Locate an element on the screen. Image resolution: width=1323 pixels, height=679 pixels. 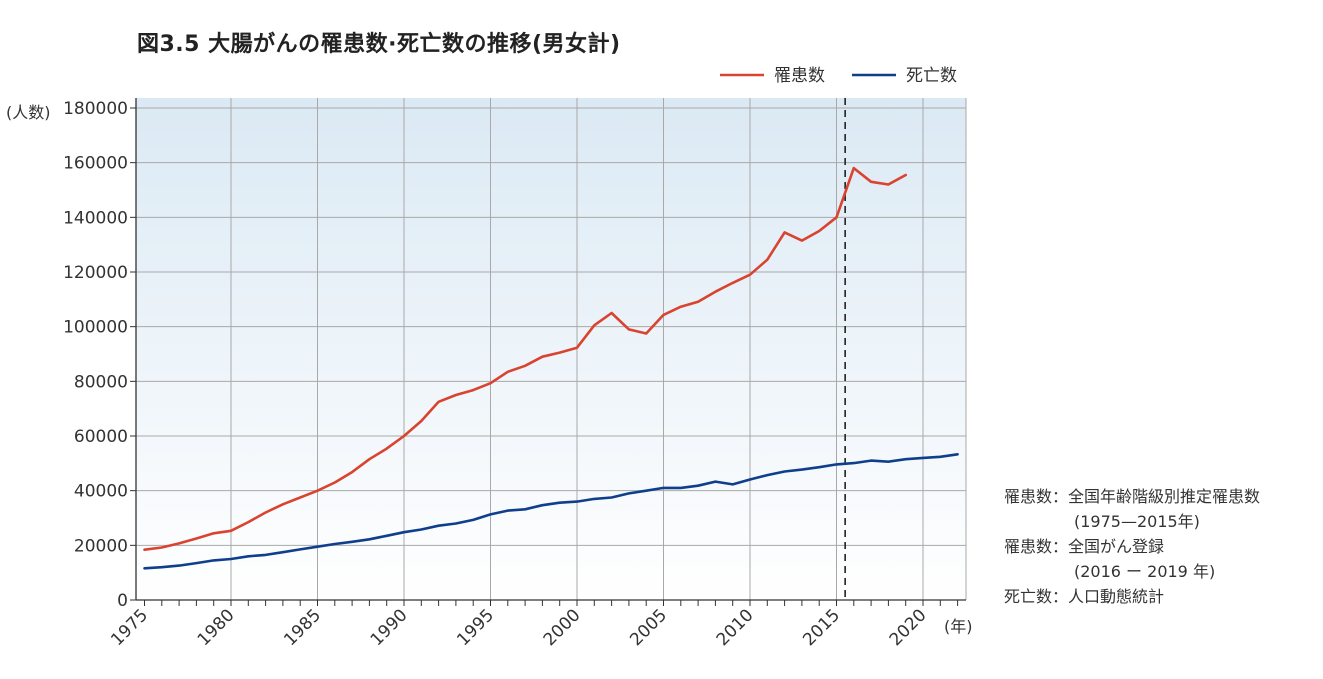
ytick-label-80000: 80000 is located at coordinates (101, 382).